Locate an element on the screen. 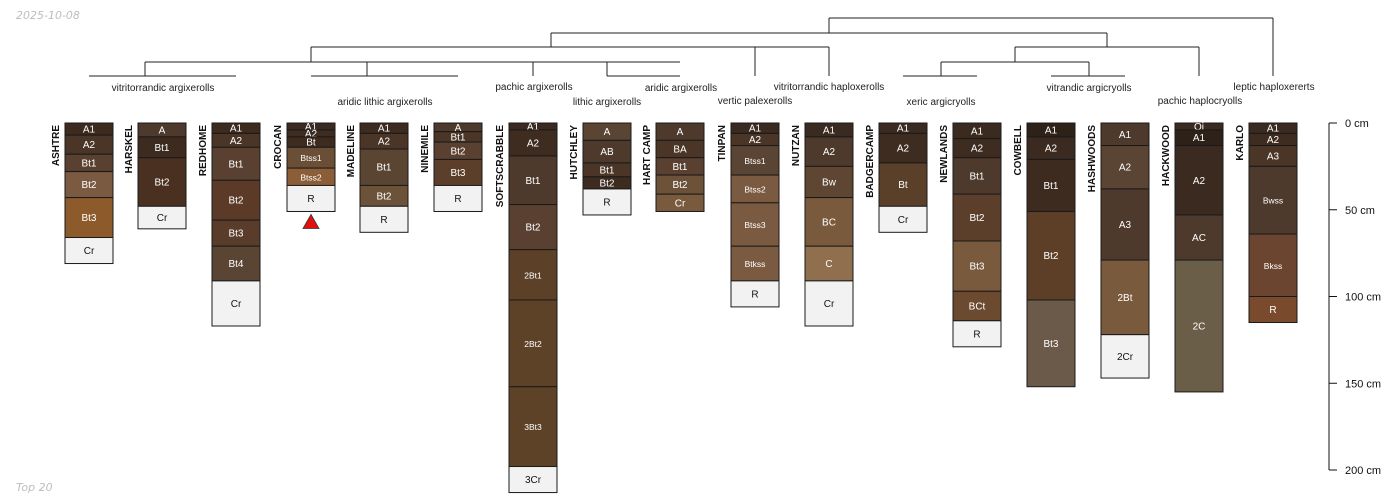 This screenshot has height=500, width=1400. soil-profile: A Bt1 Bt2 Cr HARSKEL is located at coordinates (155, 176).